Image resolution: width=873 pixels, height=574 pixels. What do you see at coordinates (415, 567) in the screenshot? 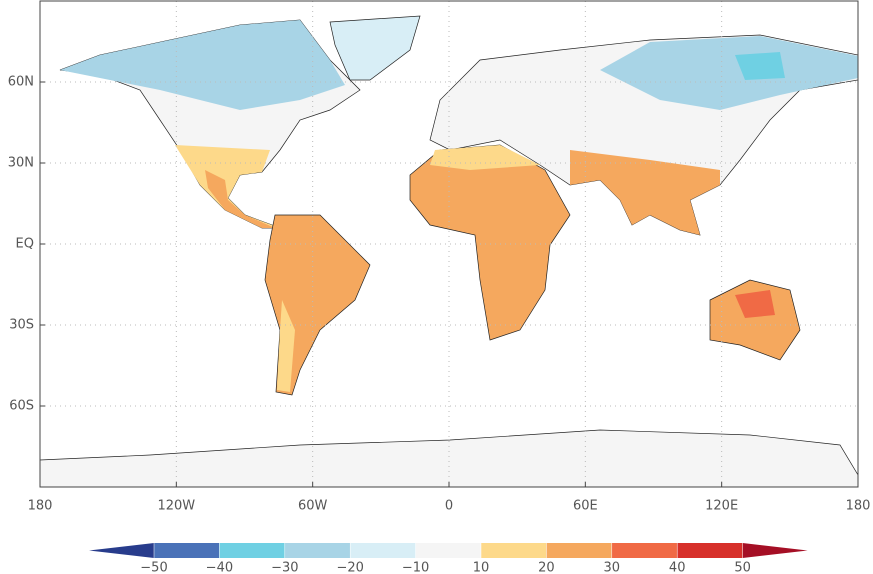
I see `colorbar-label: −10` at bounding box center [415, 567].